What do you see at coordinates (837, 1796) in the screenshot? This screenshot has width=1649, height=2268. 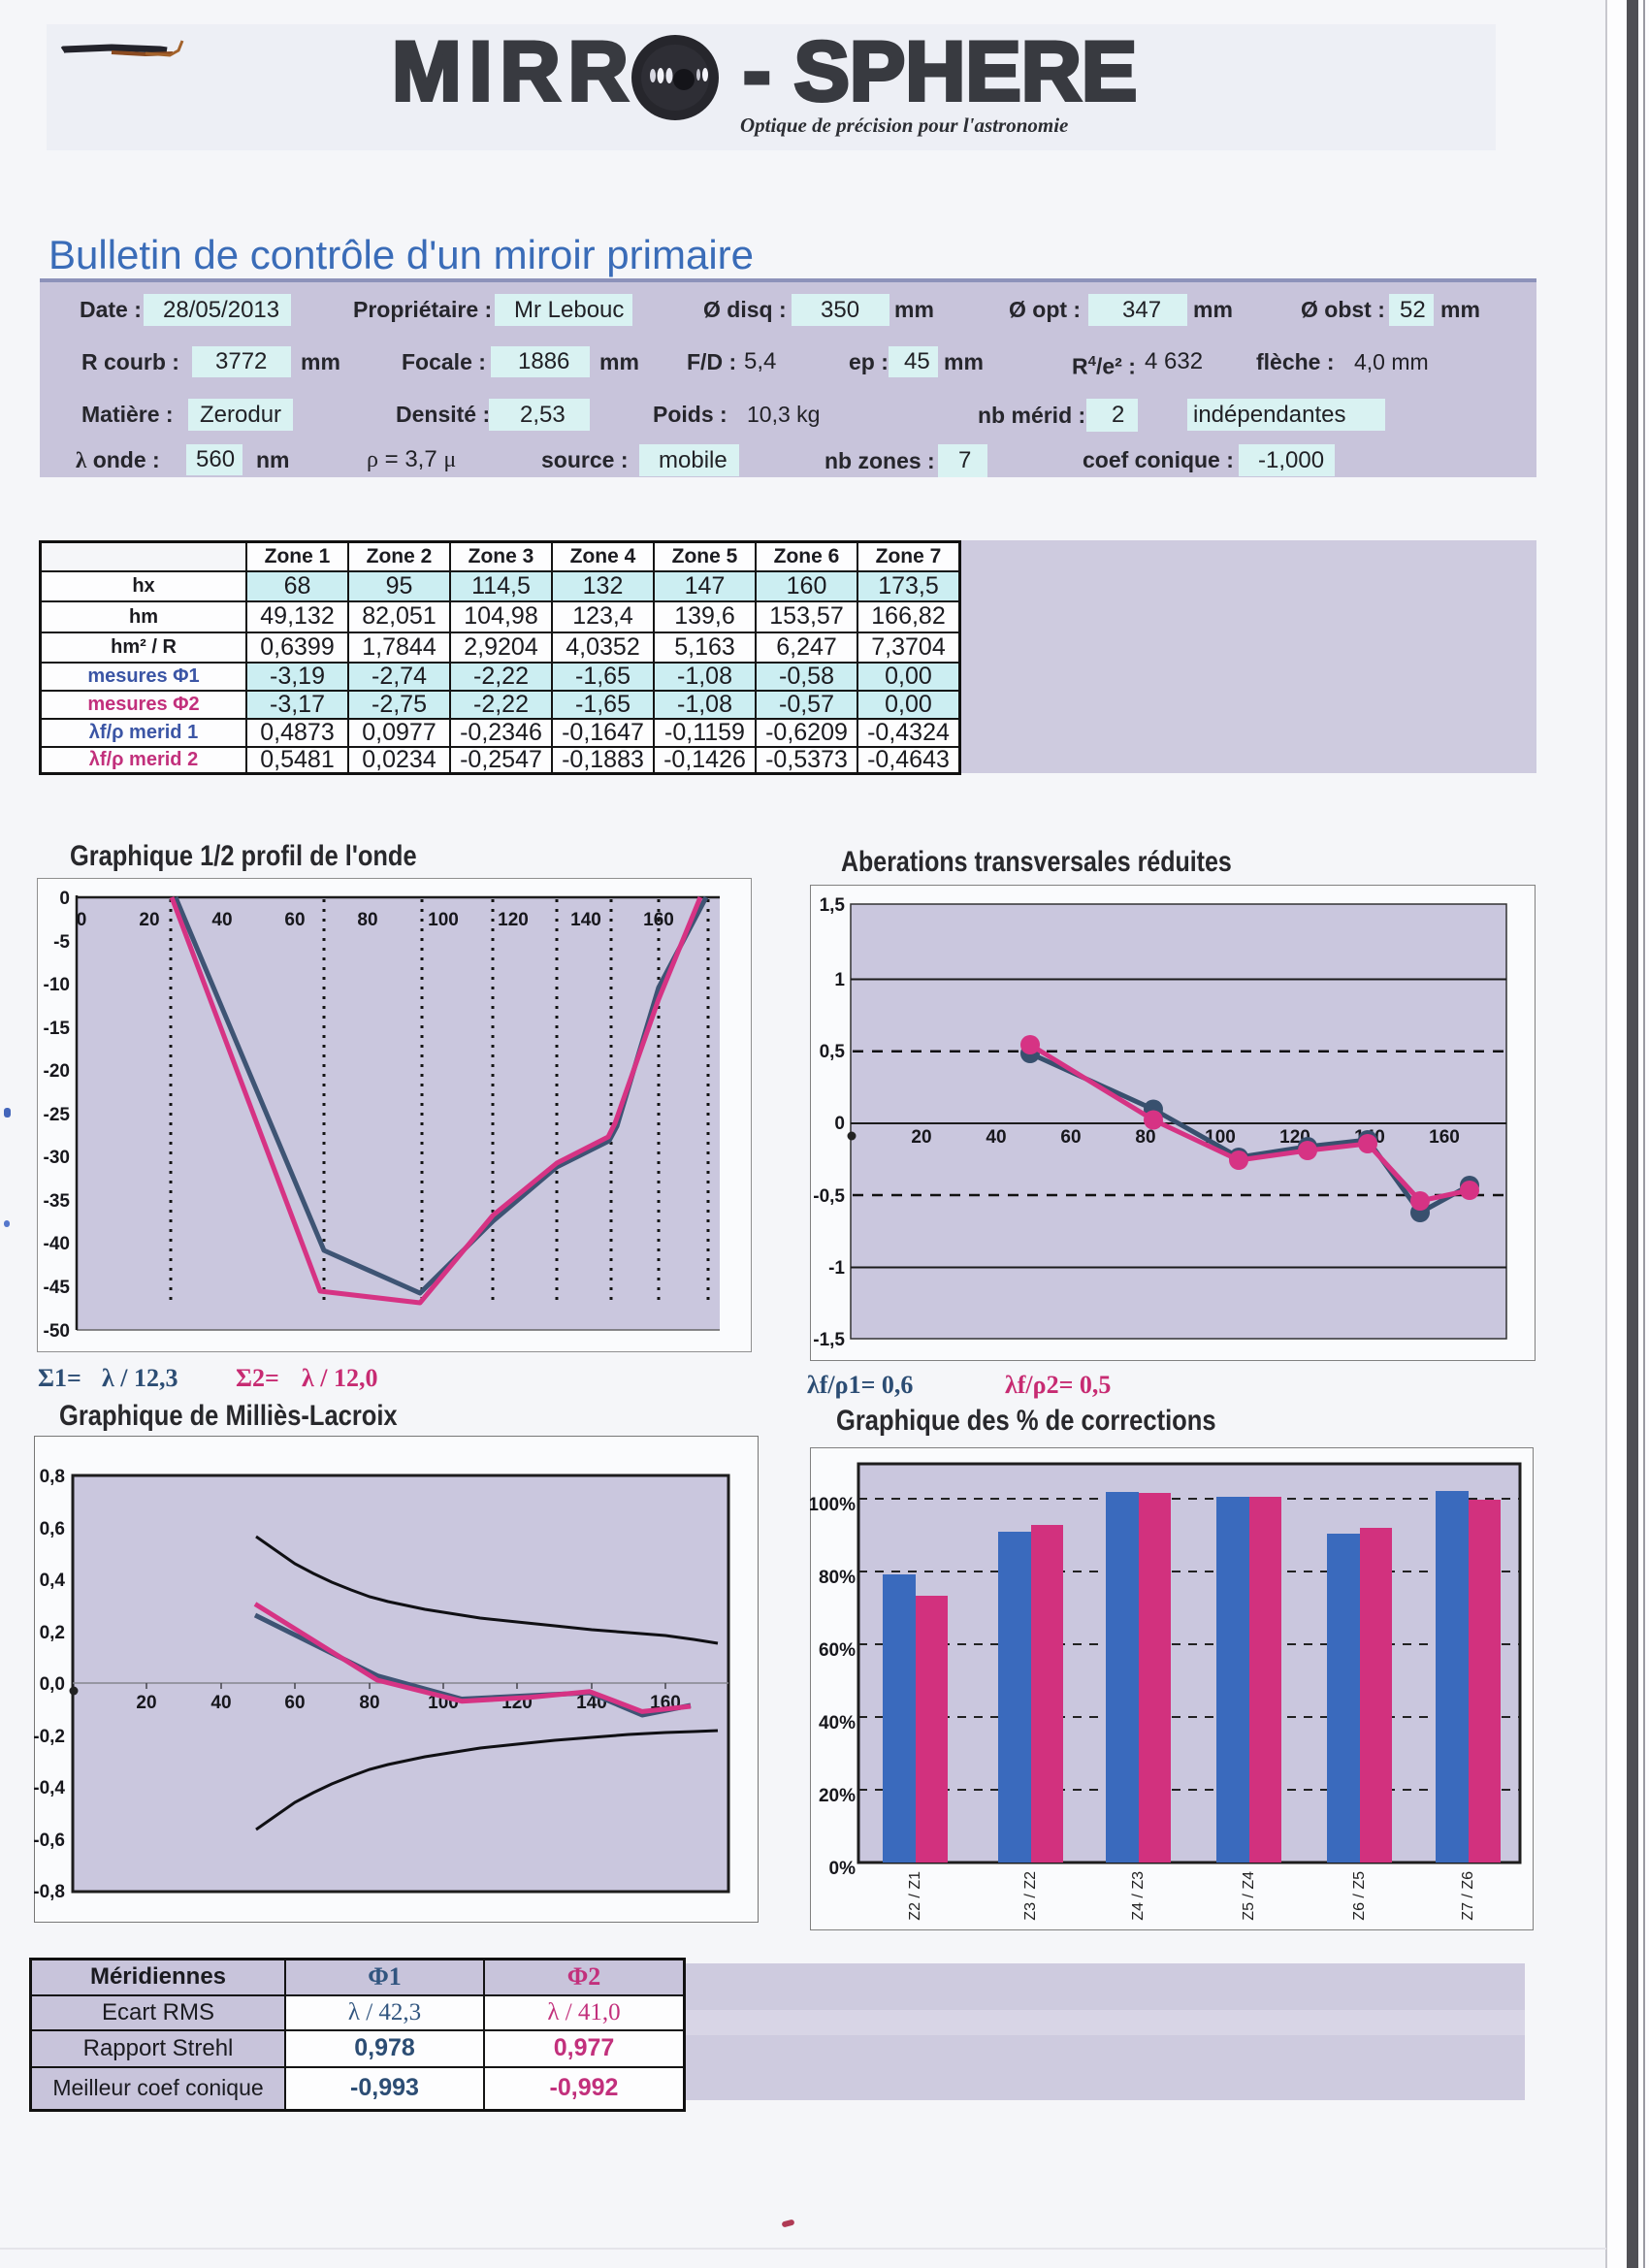 I see `svg-text: 20%` at bounding box center [837, 1796].